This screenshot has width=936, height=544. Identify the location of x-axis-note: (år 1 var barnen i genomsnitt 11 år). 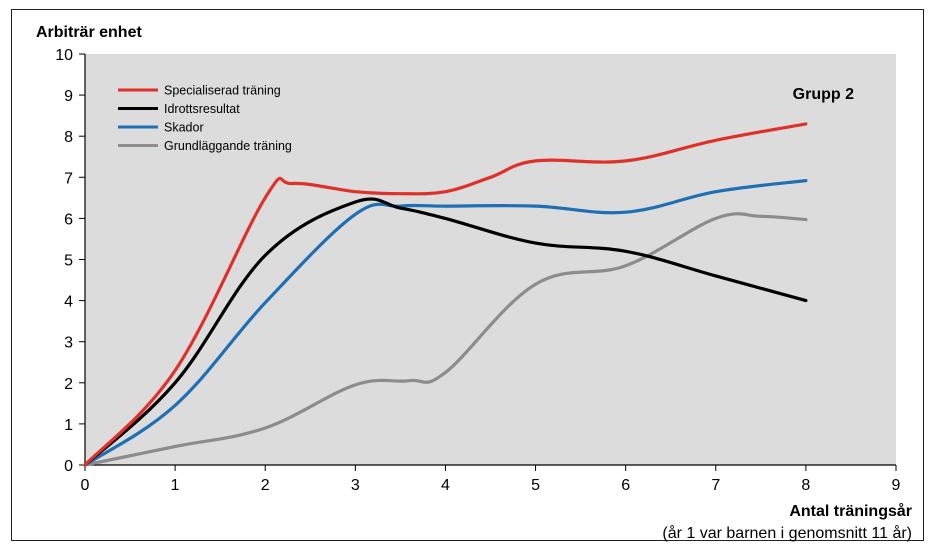
(787, 533).